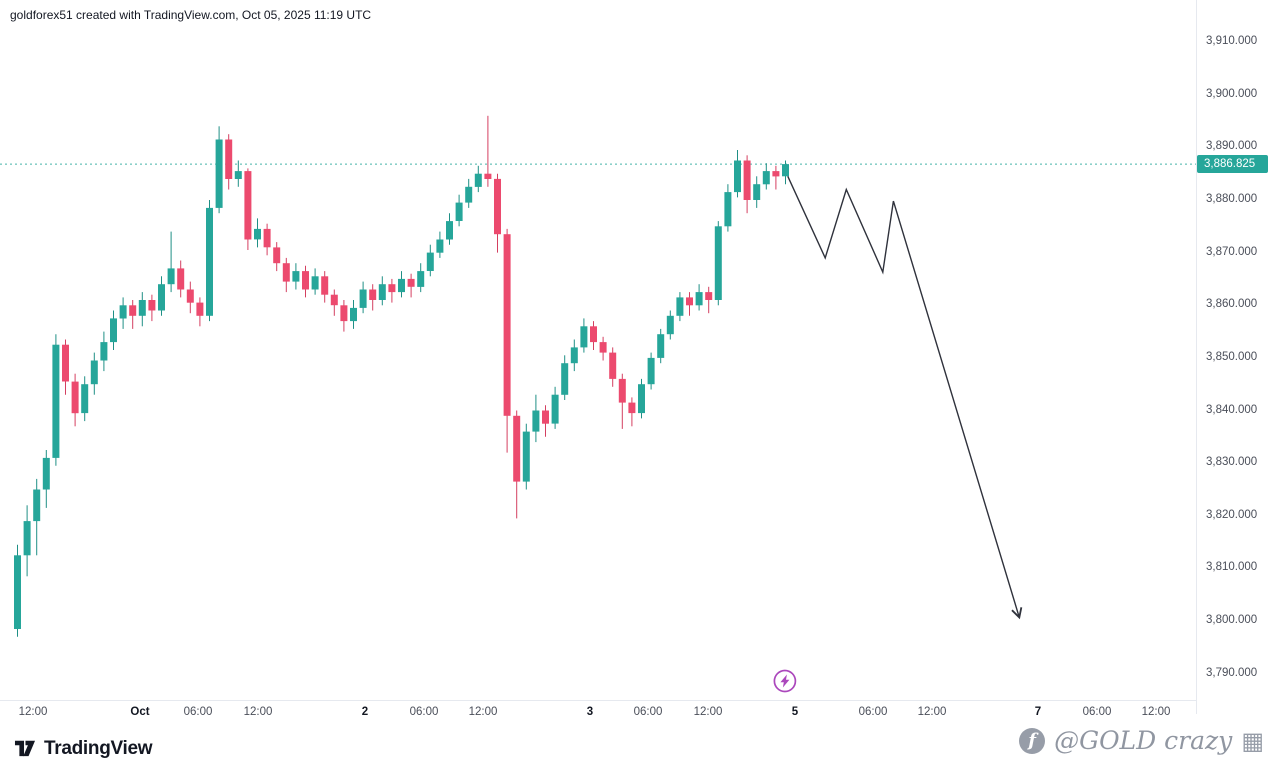 The width and height of the screenshot is (1280, 780). I want to click on event-lightning-marker, so click(785, 681).